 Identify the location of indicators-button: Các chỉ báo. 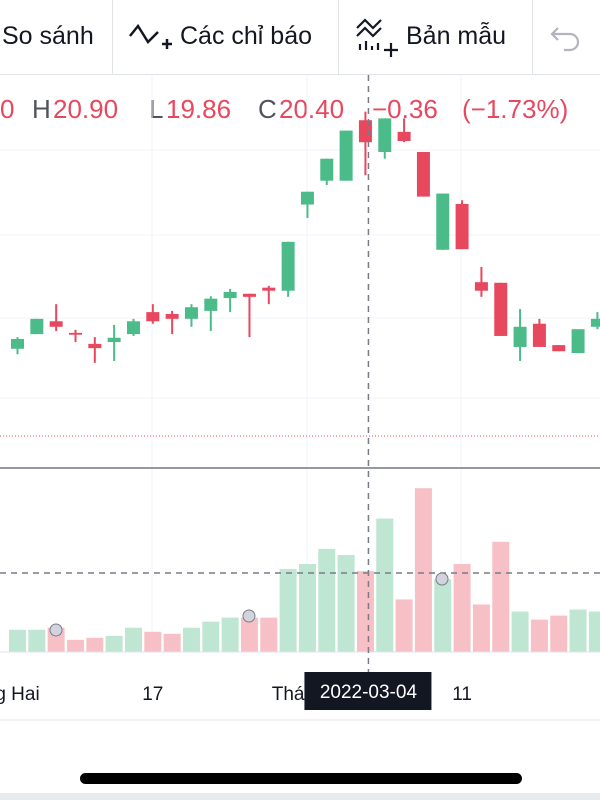
(246, 36).